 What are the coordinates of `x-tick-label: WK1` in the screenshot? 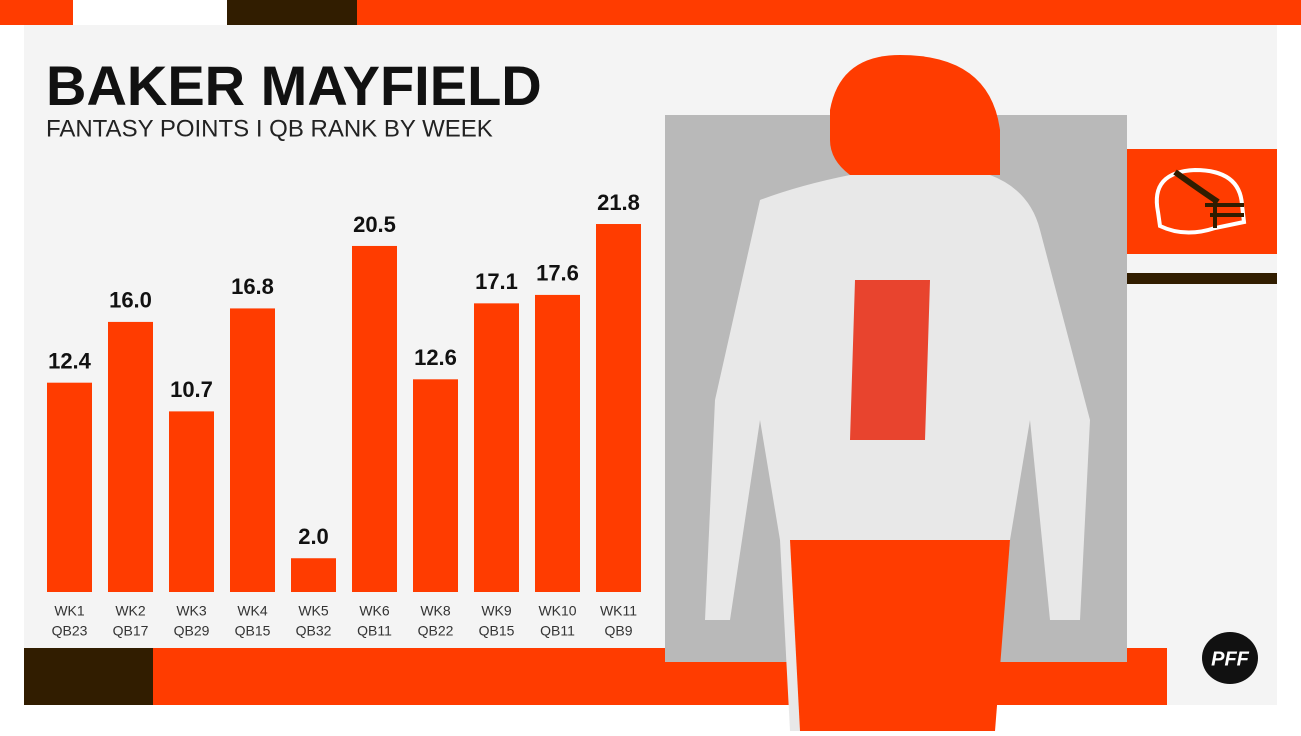 It's located at (69, 611).